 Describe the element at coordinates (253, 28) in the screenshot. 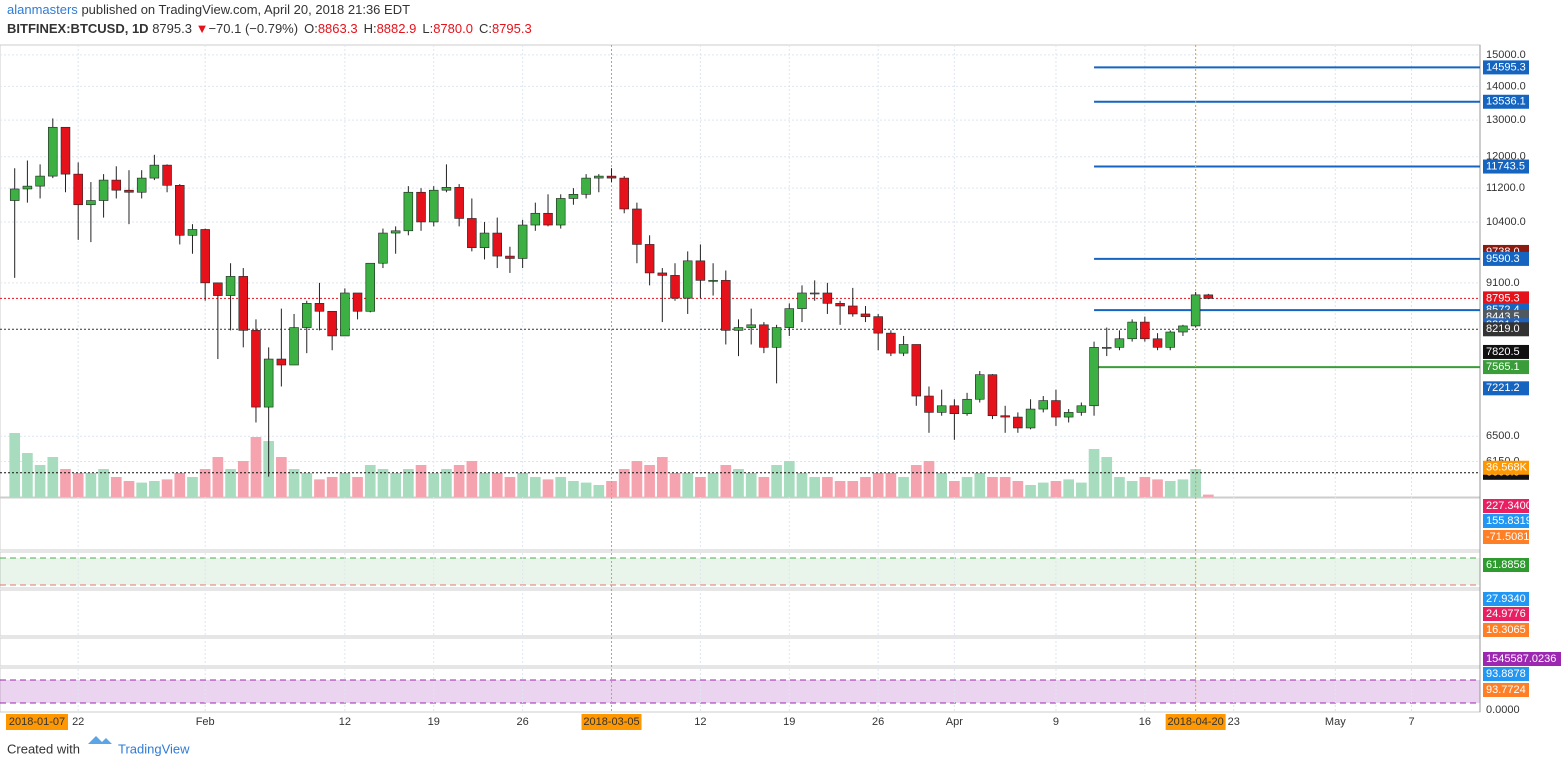

I see `change: −70.1 (−0.79%)` at that location.